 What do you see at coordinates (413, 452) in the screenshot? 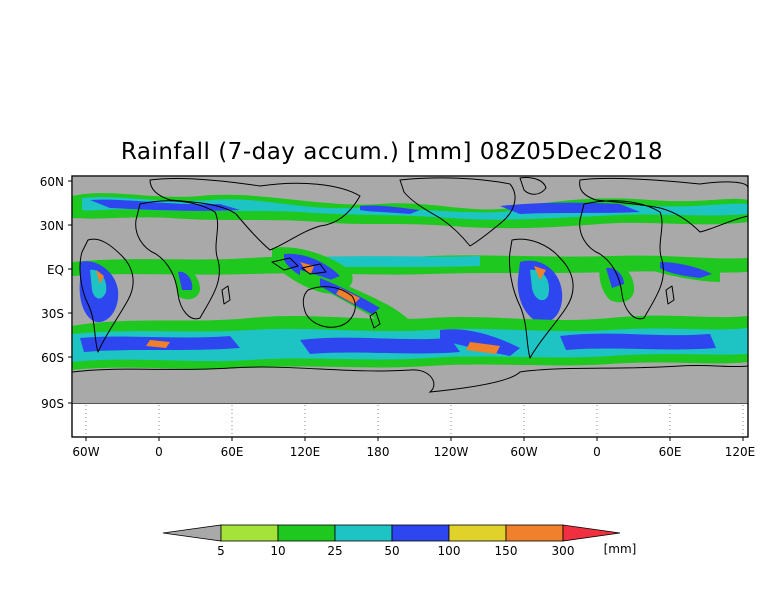
I see `lon-labels: 60W 0 60E 120E 180 120W 60W 0 60E 120E` at bounding box center [413, 452].